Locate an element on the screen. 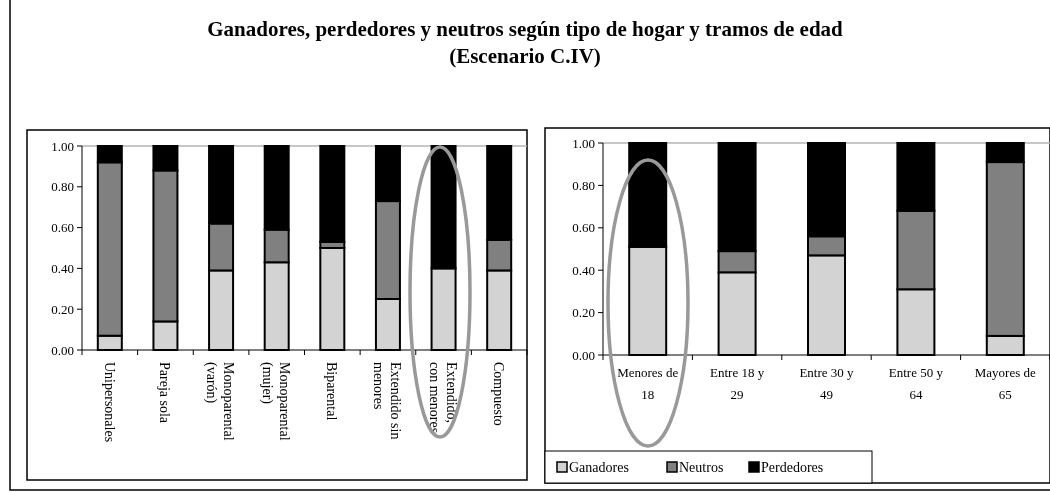 This screenshot has height=492, width=1050. legend-label: Ganadores is located at coordinates (599, 467).